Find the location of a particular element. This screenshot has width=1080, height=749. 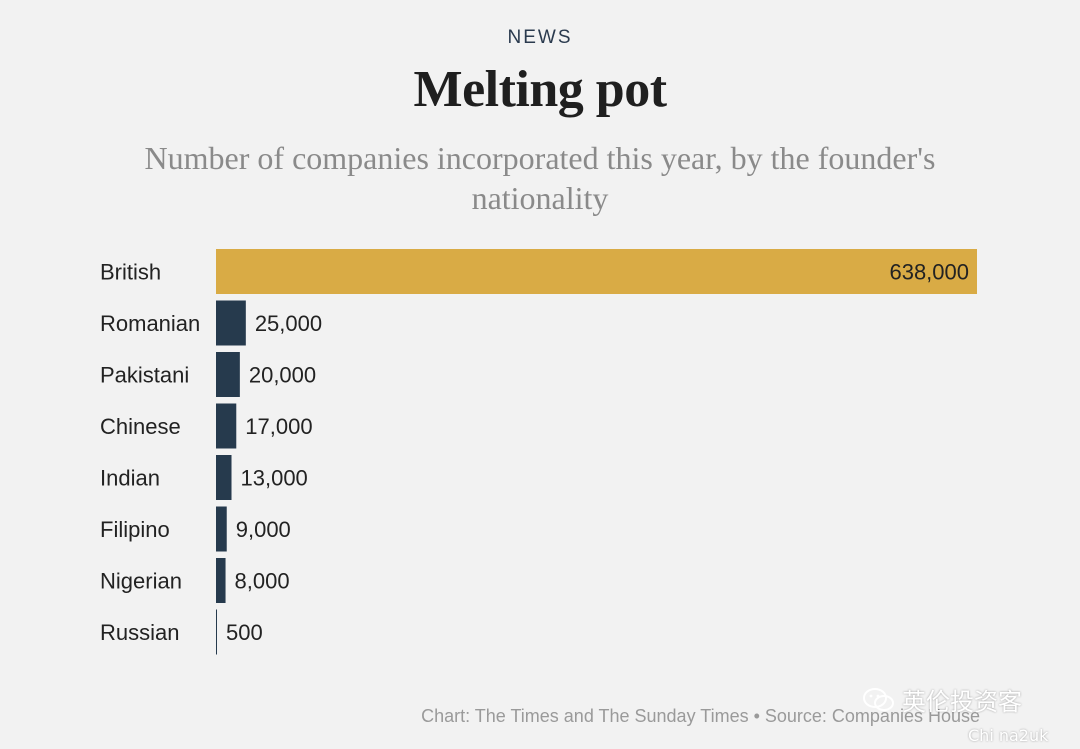

bar-pakistani is located at coordinates (228, 374).